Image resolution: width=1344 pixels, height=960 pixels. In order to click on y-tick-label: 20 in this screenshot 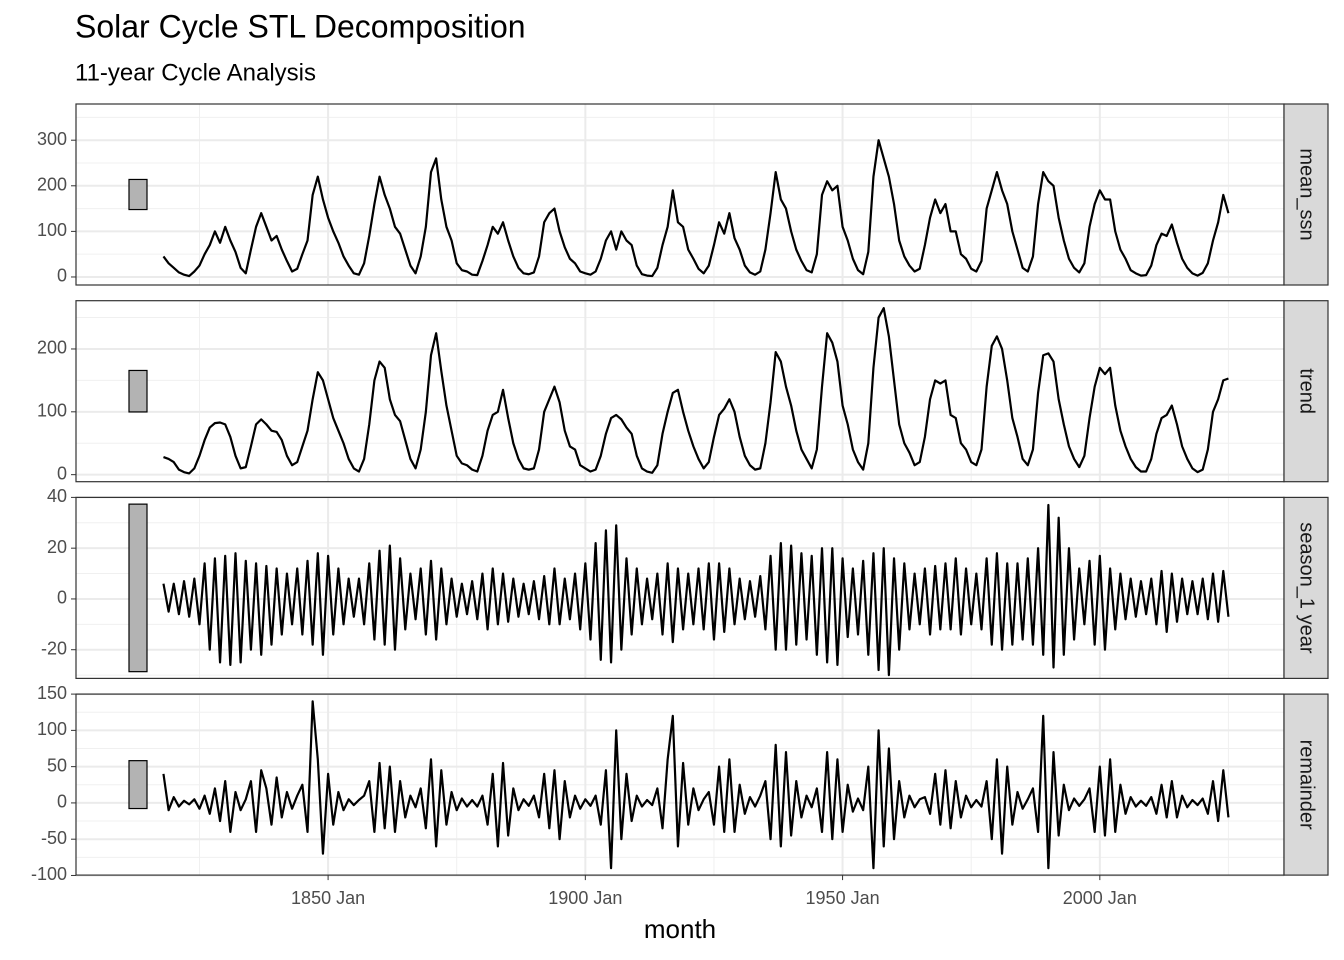, I will do `click(57, 547)`.